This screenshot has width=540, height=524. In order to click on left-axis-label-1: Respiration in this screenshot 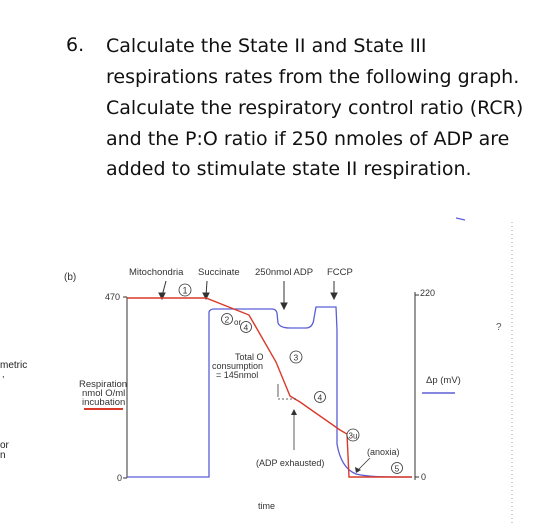, I will do `click(103, 384)`.